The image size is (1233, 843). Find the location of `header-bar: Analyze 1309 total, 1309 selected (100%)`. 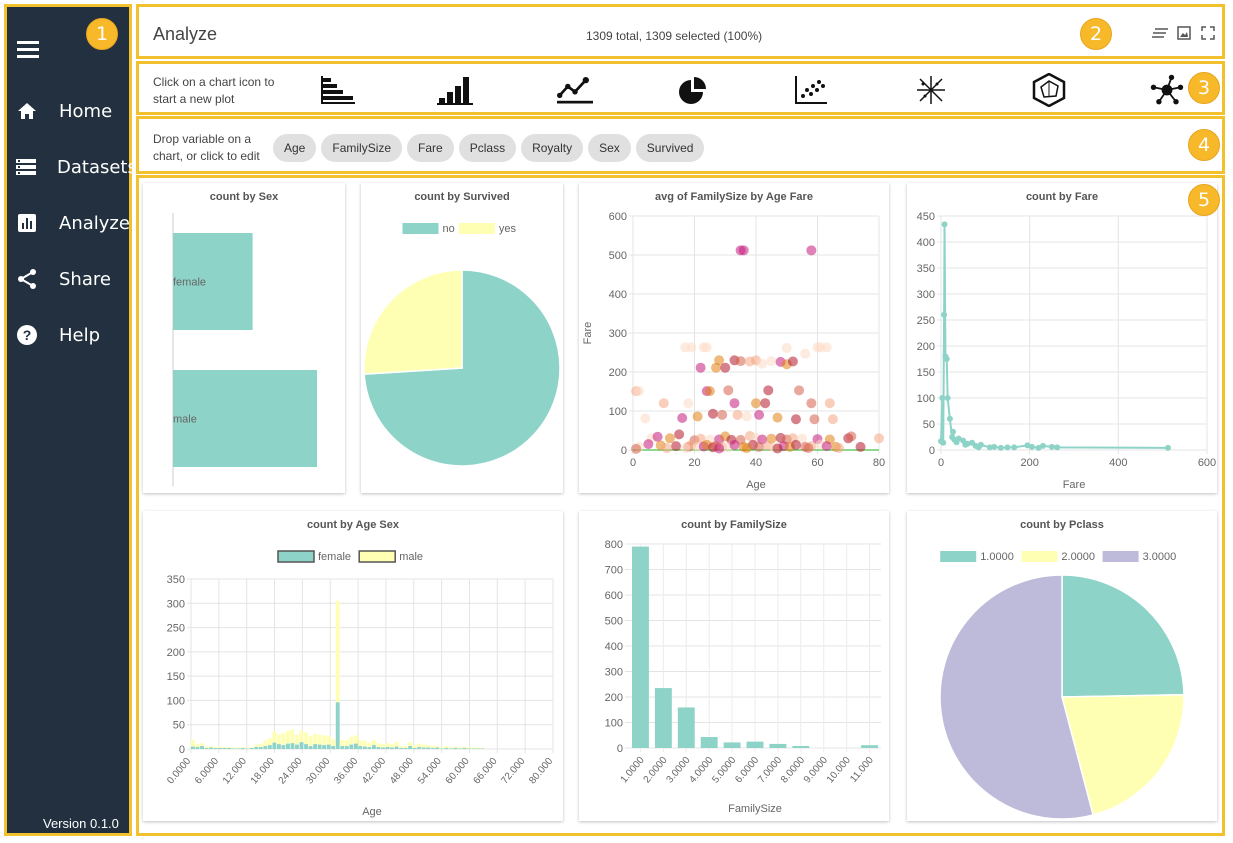

header-bar: Analyze 1309 total, 1309 selected (100%) is located at coordinates (680, 31).